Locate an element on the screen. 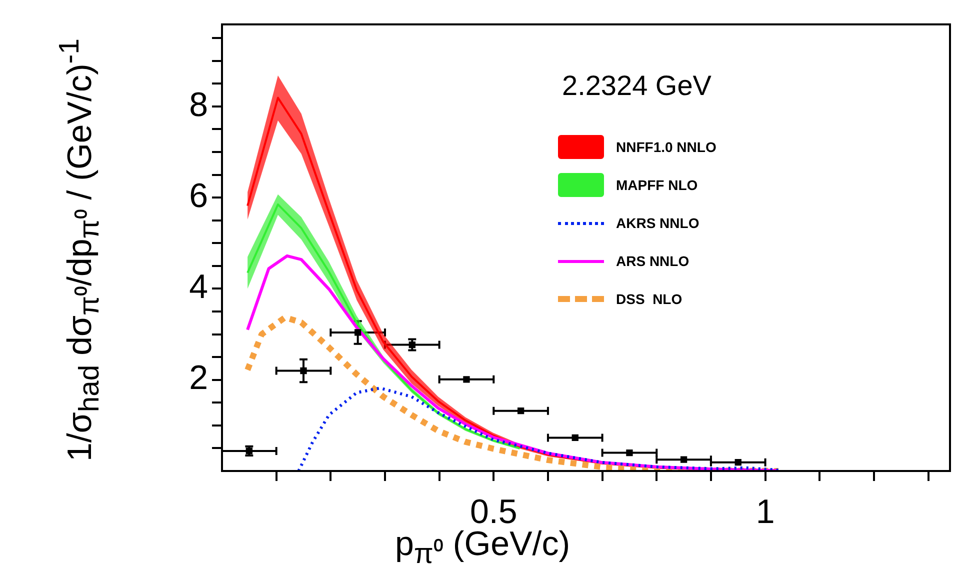  x-tick-label: 1 is located at coordinates (765, 511).